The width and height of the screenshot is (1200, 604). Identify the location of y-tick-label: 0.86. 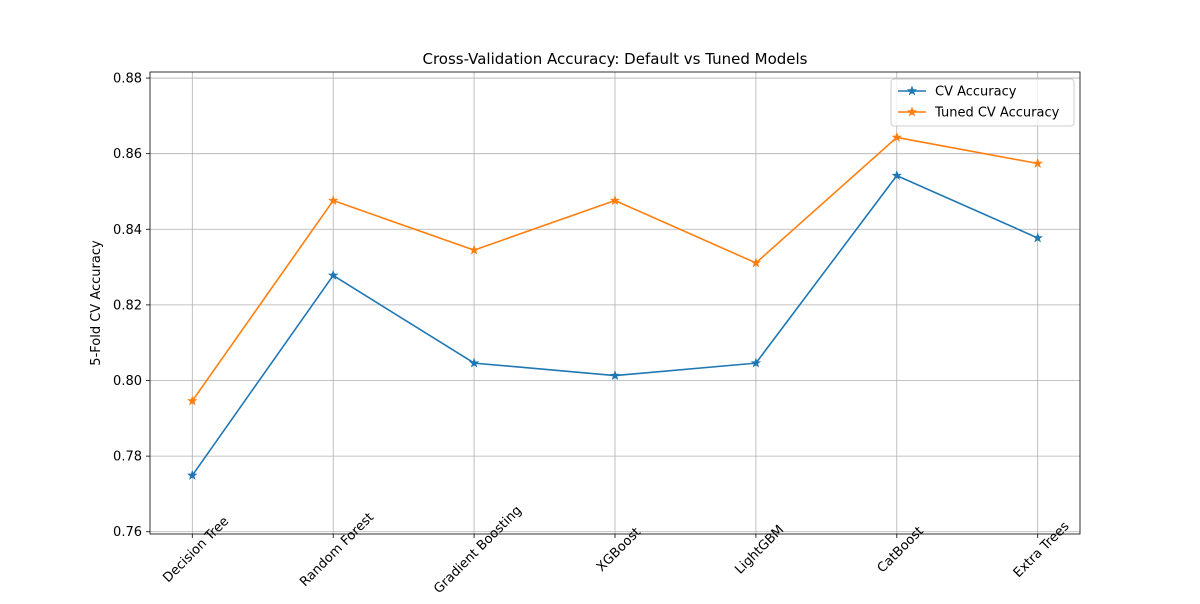
(127, 154).